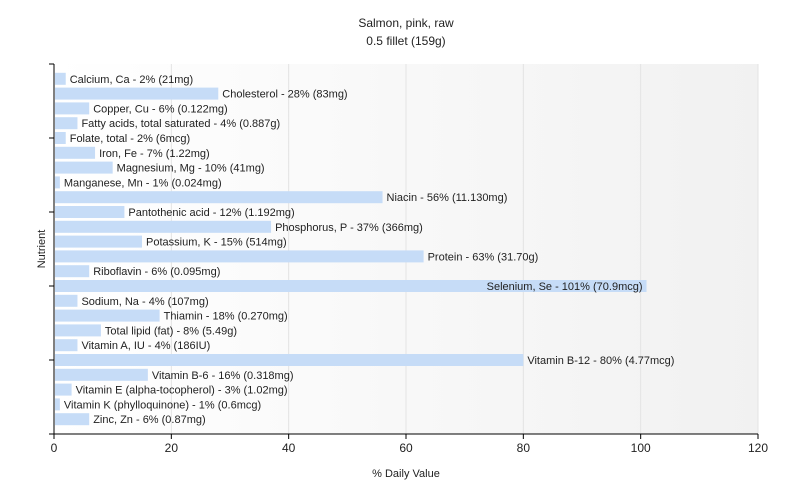 Image resolution: width=800 pixels, height=500 pixels. Describe the element at coordinates (42, 249) in the screenshot. I see `y-axis-label: Nutrient` at that location.